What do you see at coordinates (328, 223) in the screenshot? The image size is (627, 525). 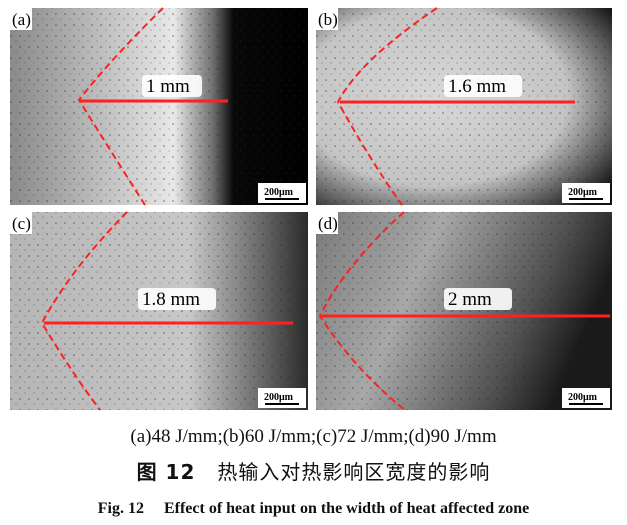 I see `panel-tag: (d)` at bounding box center [328, 223].